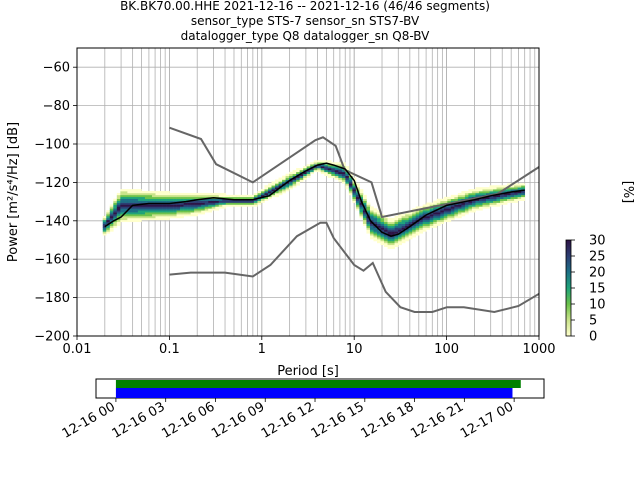 This screenshot has height=480, width=640. What do you see at coordinates (52, 145) in the screenshot?
I see `y-tick-label: −100` at bounding box center [52, 145].